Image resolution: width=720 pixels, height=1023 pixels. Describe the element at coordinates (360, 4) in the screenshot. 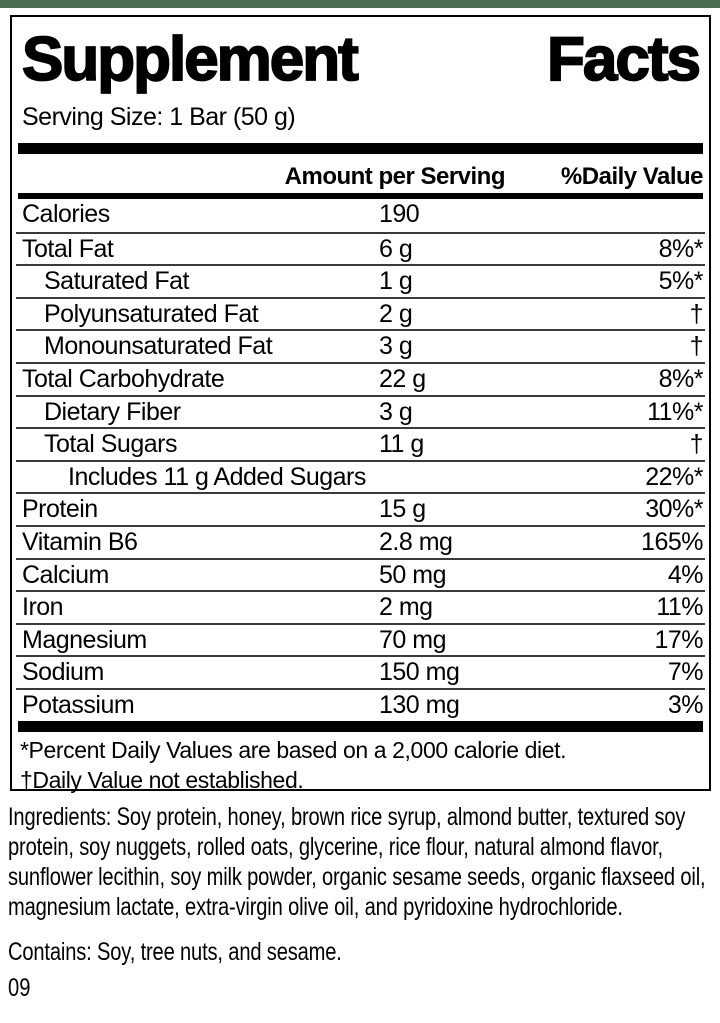

I see `top-accent-bar` at that location.